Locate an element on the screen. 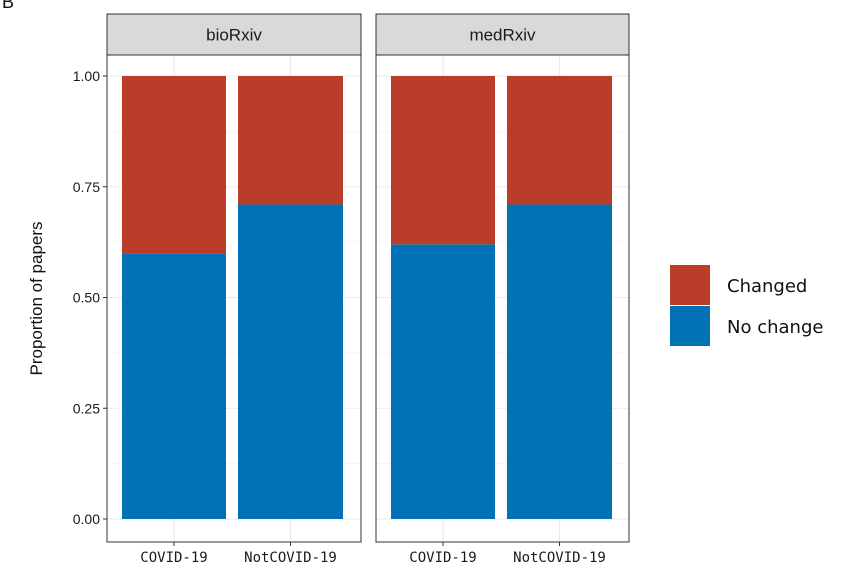 This screenshot has height=571, width=846. legend-label: Changed is located at coordinates (767, 286).